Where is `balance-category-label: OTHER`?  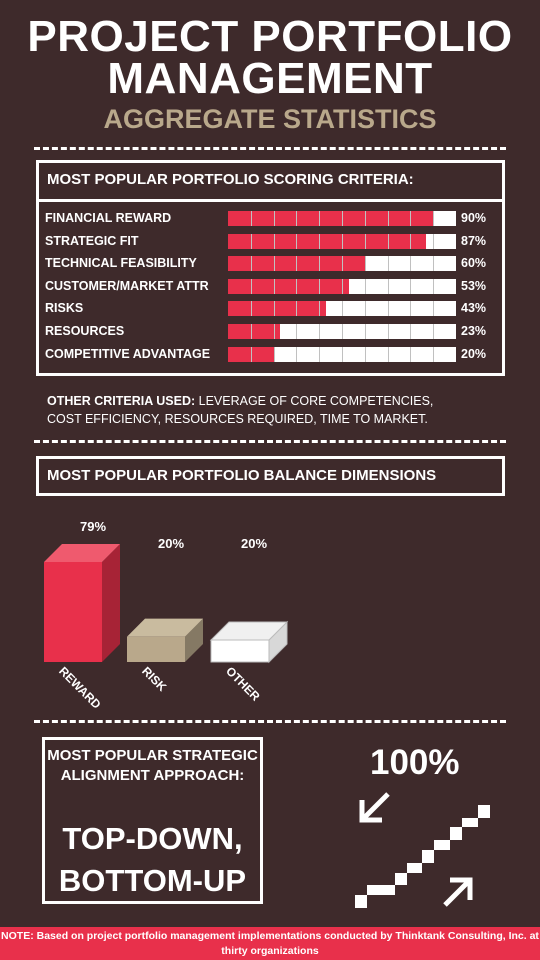 balance-category-label: OTHER is located at coordinates (243, 684).